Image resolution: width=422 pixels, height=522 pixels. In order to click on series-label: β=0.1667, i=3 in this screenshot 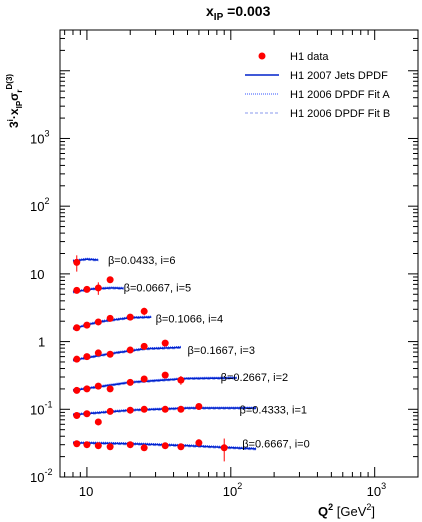, I will do `click(221, 351)`.